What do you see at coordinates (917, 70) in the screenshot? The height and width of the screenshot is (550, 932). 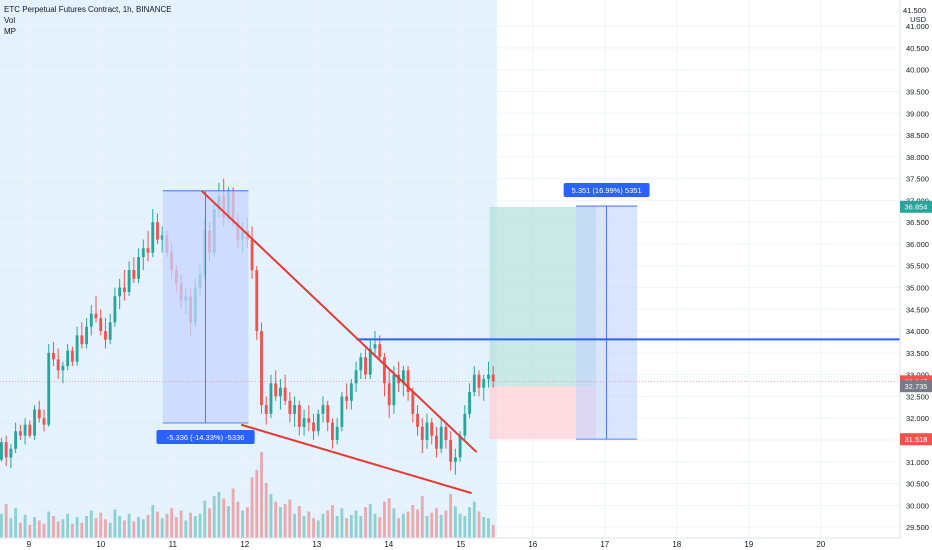 I see `price-tick-label: 40.000` at bounding box center [917, 70].